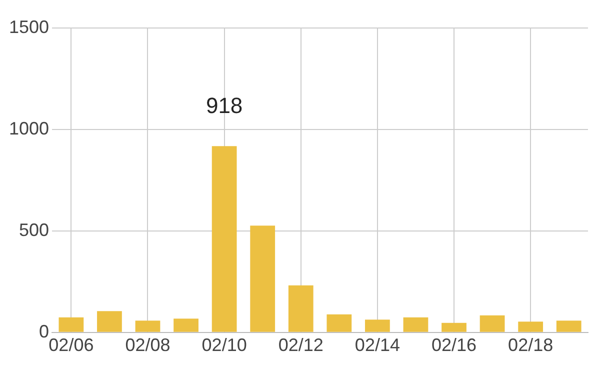 The height and width of the screenshot is (382, 600). Describe the element at coordinates (301, 345) in the screenshot. I see `x-tick-label: 02/12` at that location.